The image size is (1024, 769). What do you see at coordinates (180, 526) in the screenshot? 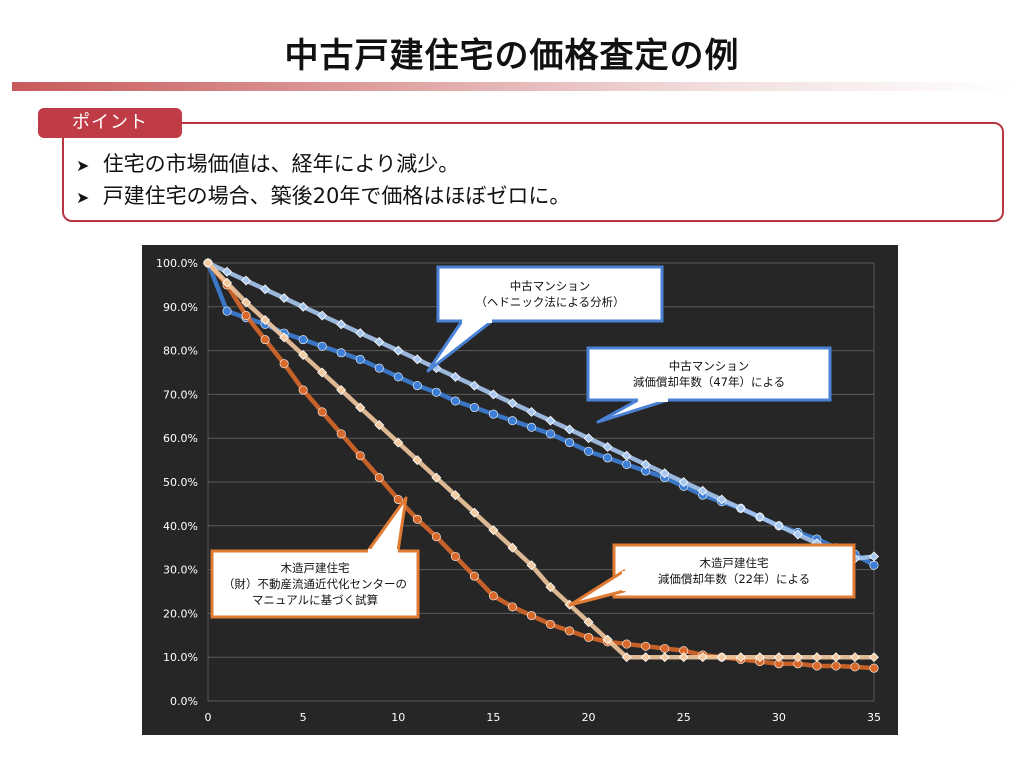
I see `y-tick-label: 40.0%` at bounding box center [180, 526].